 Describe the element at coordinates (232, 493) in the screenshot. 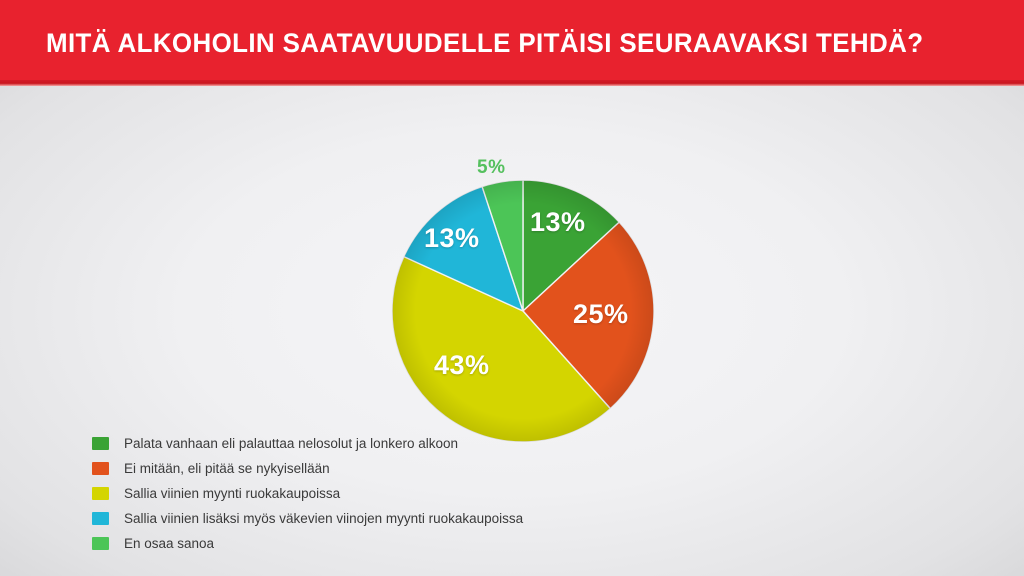

I see `legend-item-label: Sallia viinien myynti ruokakaupoissa` at that location.